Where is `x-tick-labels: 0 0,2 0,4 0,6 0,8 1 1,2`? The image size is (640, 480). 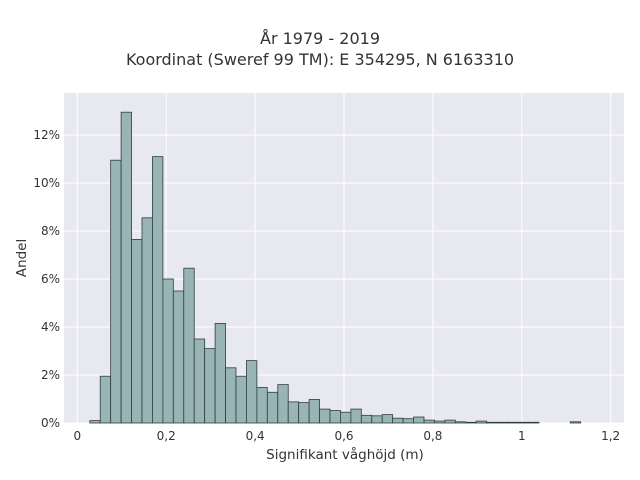 x-tick-labels: 0 0,2 0,4 0,6 0,8 1 1,2 is located at coordinates (347, 436).